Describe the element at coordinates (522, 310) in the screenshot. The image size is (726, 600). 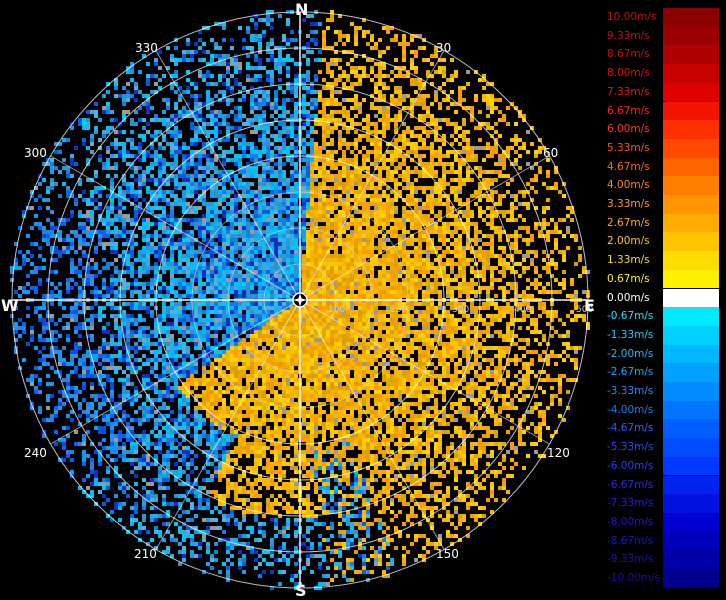
I see `range-ring-label: 400` at that location.